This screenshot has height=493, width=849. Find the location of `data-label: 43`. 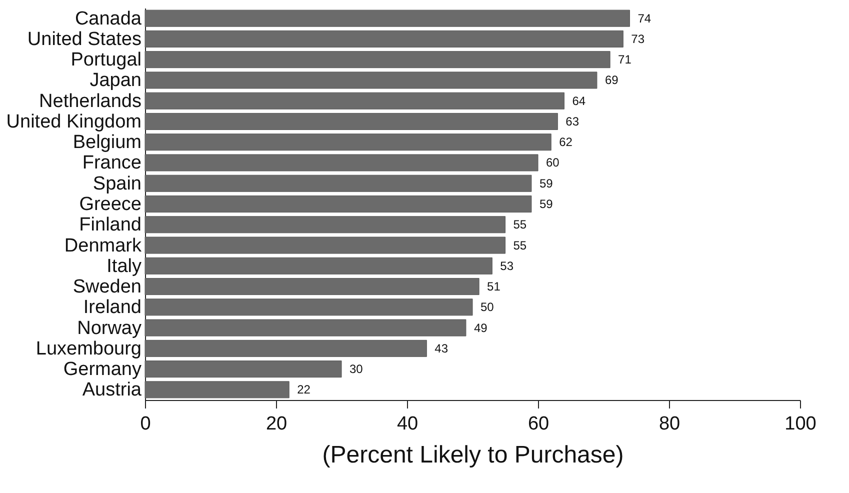

data-label: 43 is located at coordinates (441, 348).